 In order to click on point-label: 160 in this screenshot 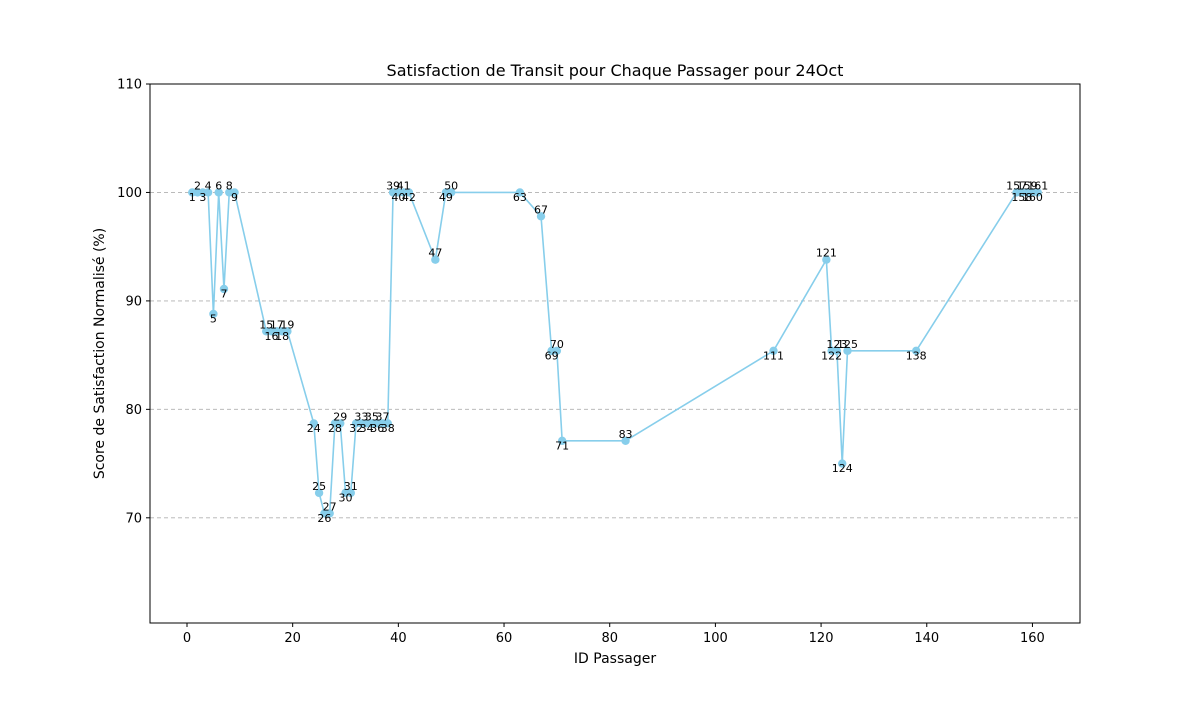, I will do `click(1032, 197)`.